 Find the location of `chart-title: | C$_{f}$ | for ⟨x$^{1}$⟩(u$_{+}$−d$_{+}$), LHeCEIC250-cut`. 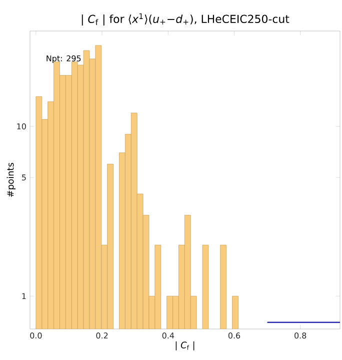

chart-title: | C$_{f}$ | for ⟨x$^{1}$⟩(u$_{+}$−d$_{+}$), LHeCEIC250-cut is located at coordinates (186, 19).